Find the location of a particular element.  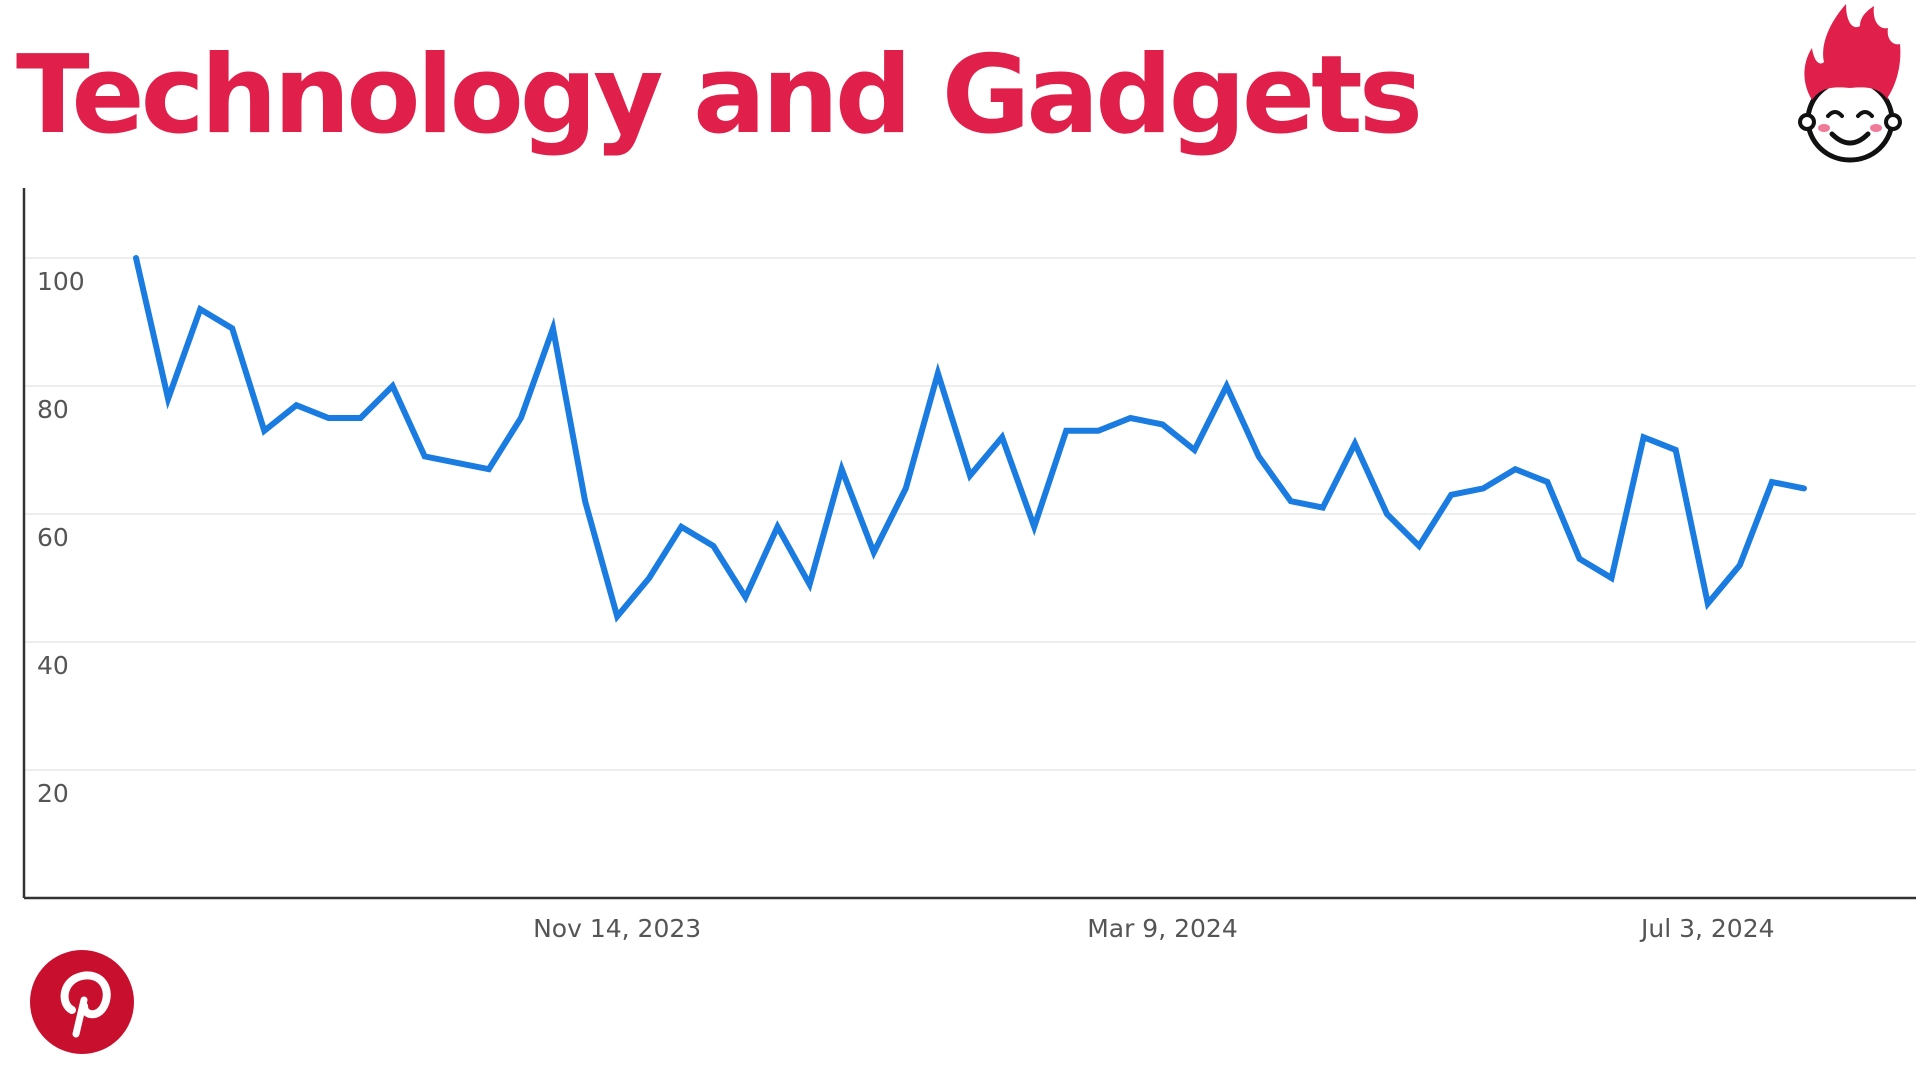

page-title: Technology and Gadgets is located at coordinates (719, 95).